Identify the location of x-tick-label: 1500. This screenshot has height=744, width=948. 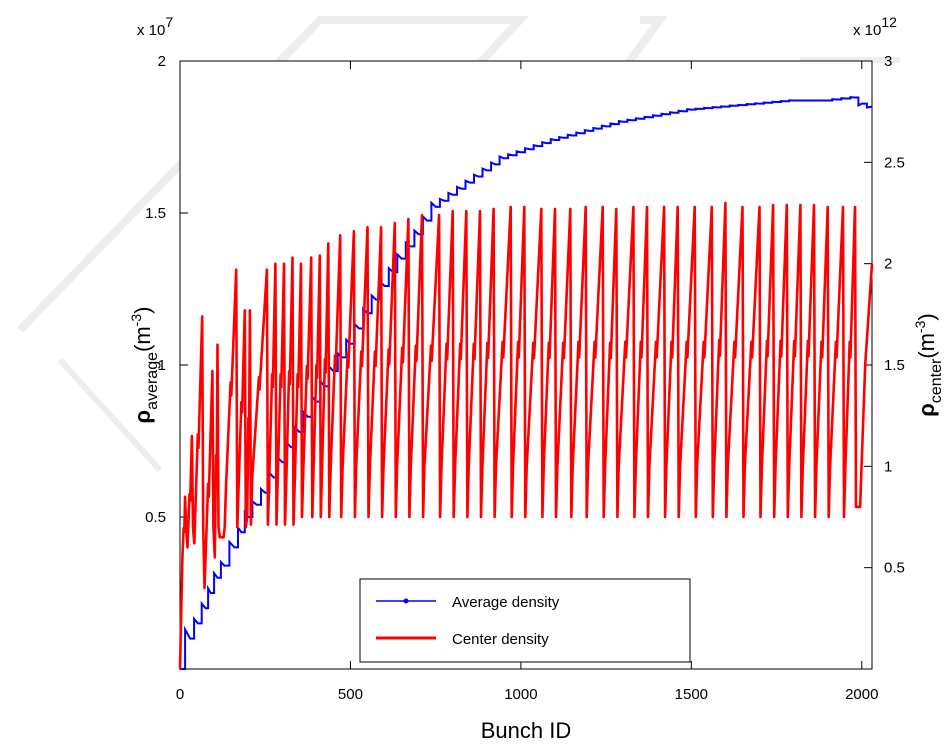
(691, 694).